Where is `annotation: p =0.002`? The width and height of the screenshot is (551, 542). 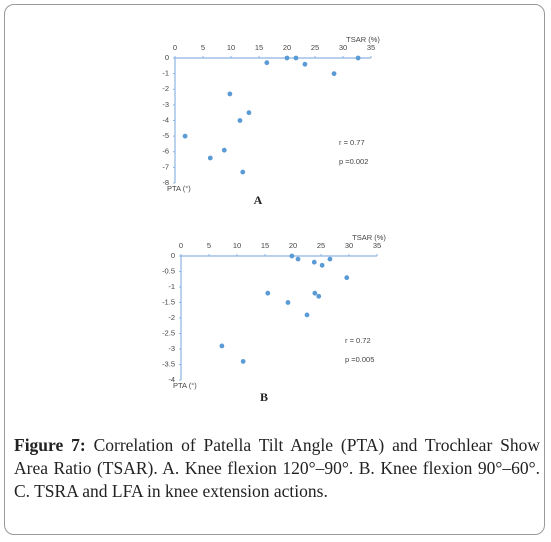 annotation: p =0.002 is located at coordinates (353, 161).